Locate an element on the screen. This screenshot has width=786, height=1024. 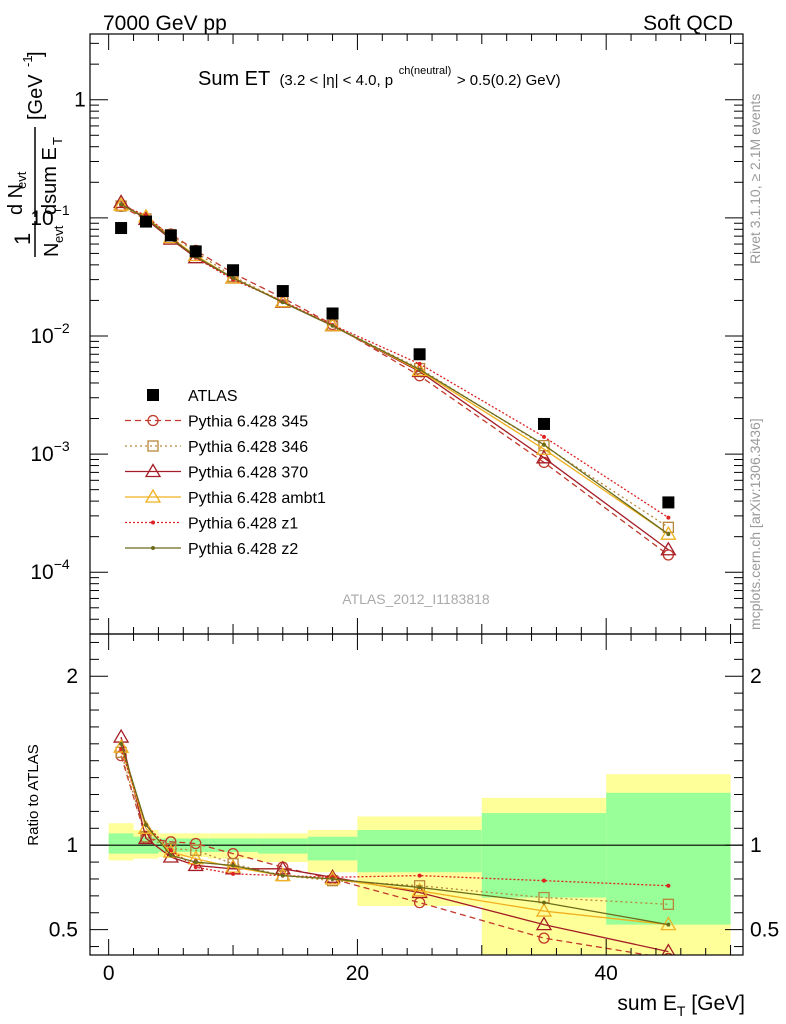
svg-text: evt is located at coordinates (21, 180).